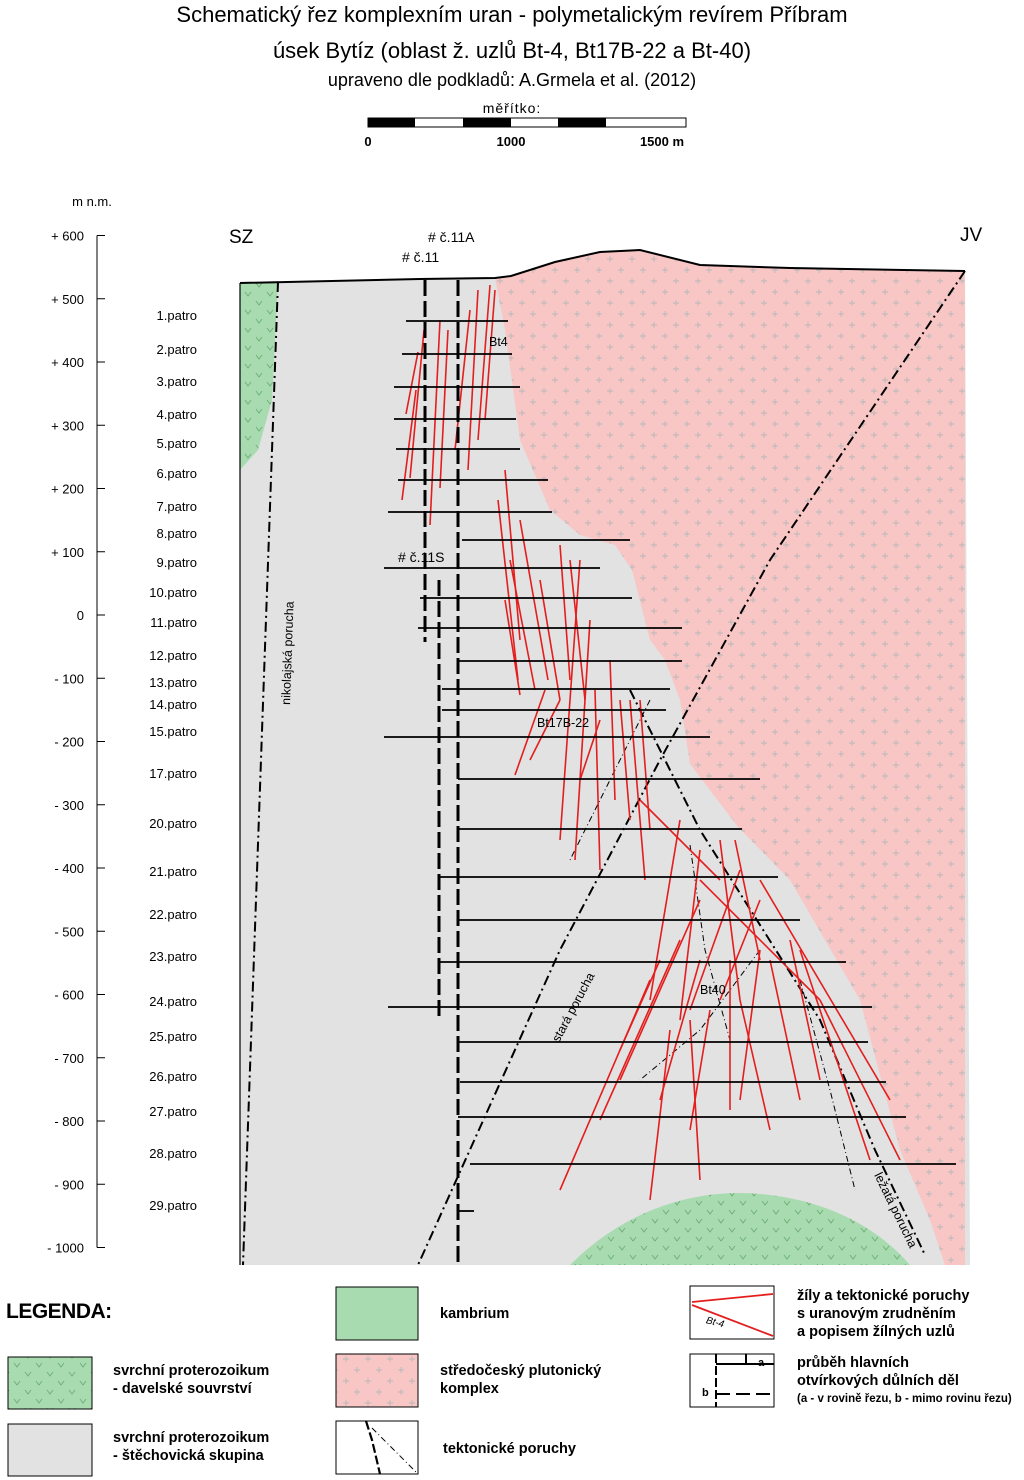 The image size is (1024, 1480). Describe the element at coordinates (732, 1312) in the screenshot. I see `legend-swatch-zily: Bt-4` at that location.